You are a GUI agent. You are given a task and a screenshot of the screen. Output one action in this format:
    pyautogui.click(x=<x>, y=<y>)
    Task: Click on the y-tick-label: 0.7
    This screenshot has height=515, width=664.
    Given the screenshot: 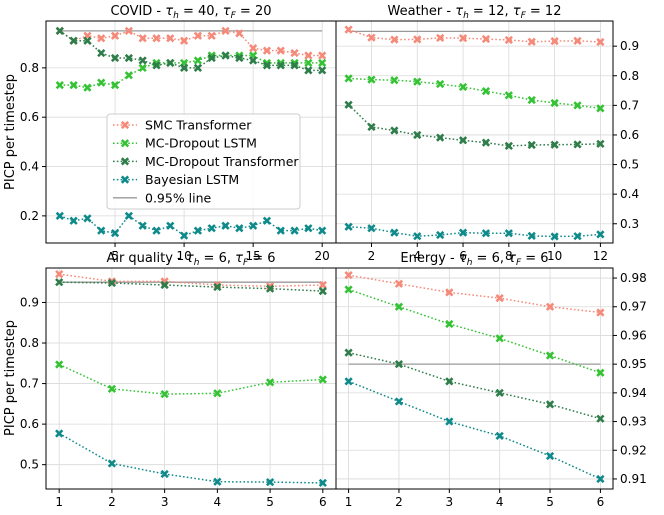 What is the action you would take?
    pyautogui.click(x=629, y=105)
    